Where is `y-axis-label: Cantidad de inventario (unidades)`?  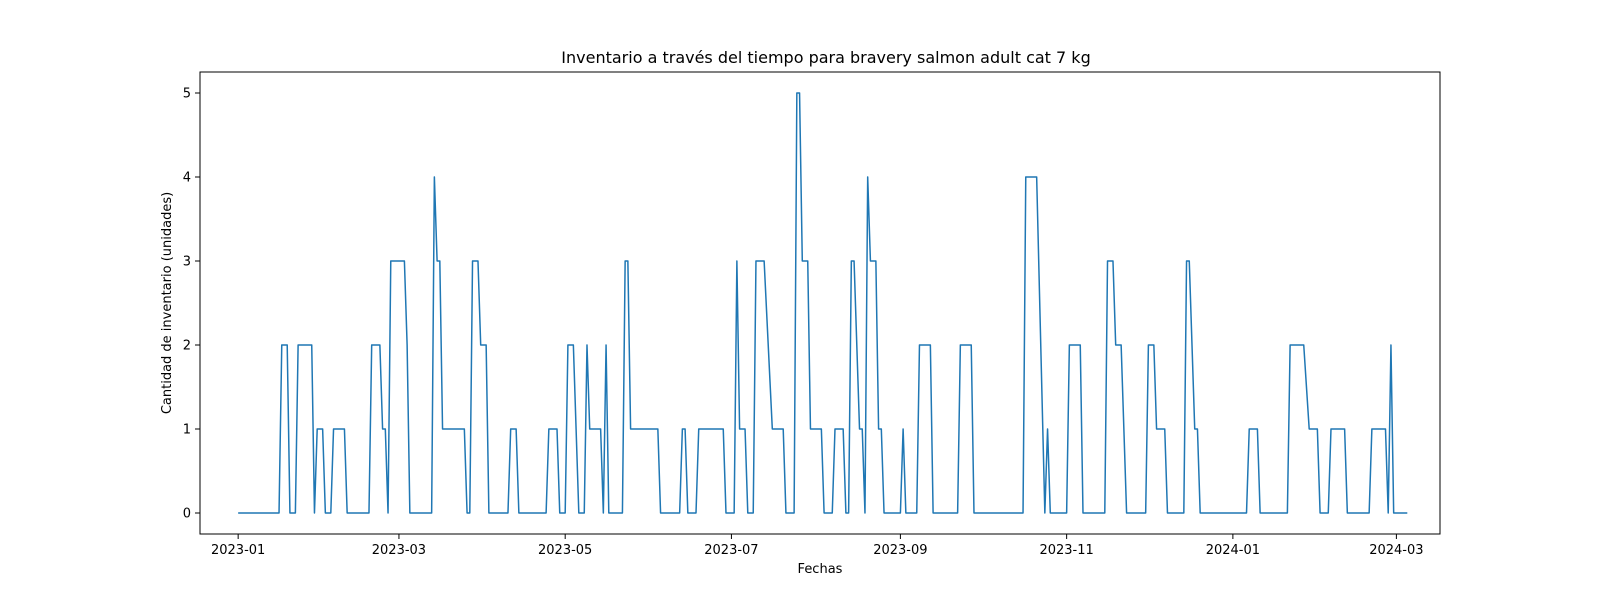
y-axis-label: Cantidad de inventario (unidades) is located at coordinates (167, 303).